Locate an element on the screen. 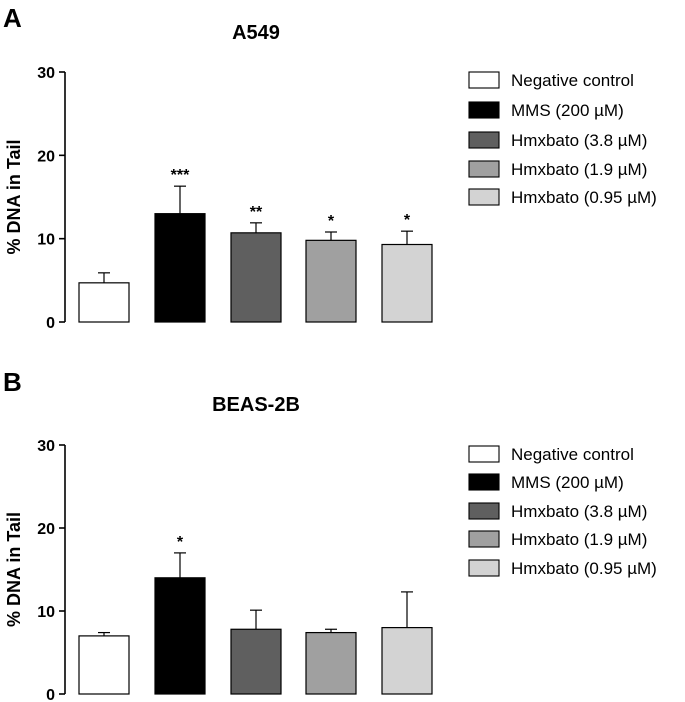  panel-letter: B is located at coordinates (12, 382).